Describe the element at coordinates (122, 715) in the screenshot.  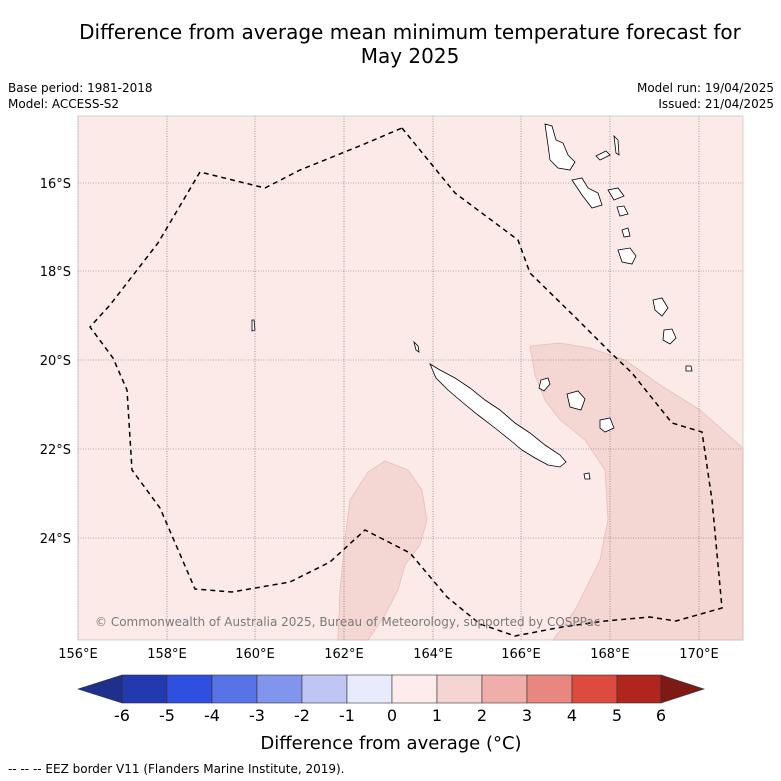
I see `cb-label-0: -6` at that location.